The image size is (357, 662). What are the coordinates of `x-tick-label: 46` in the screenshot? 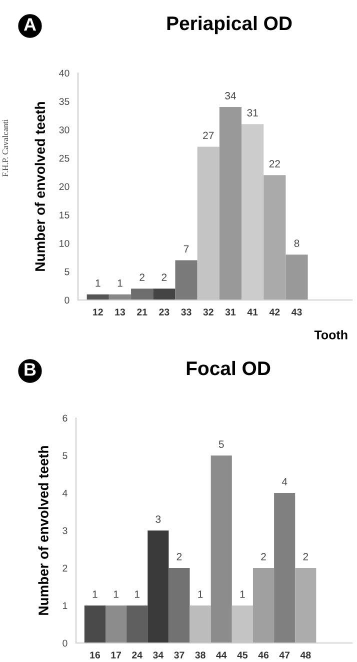 It's located at (263, 655).